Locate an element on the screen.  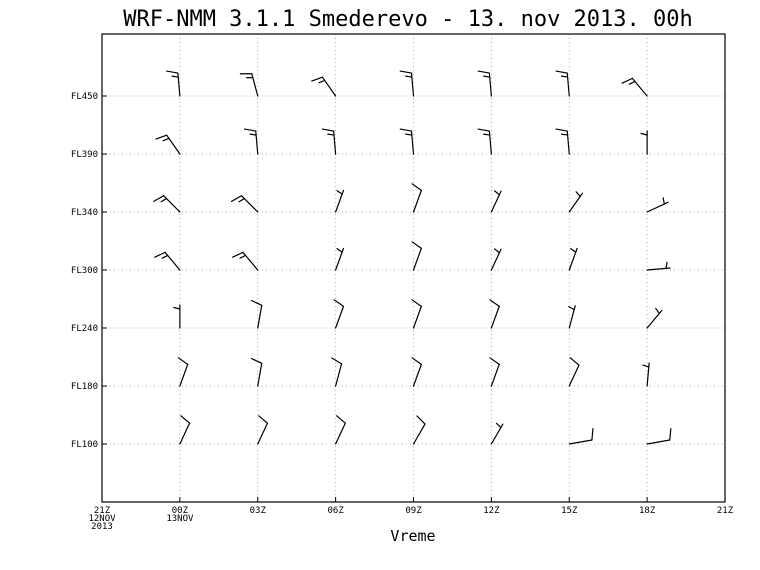
x-tick-label: 18Z is located at coordinates (647, 511).